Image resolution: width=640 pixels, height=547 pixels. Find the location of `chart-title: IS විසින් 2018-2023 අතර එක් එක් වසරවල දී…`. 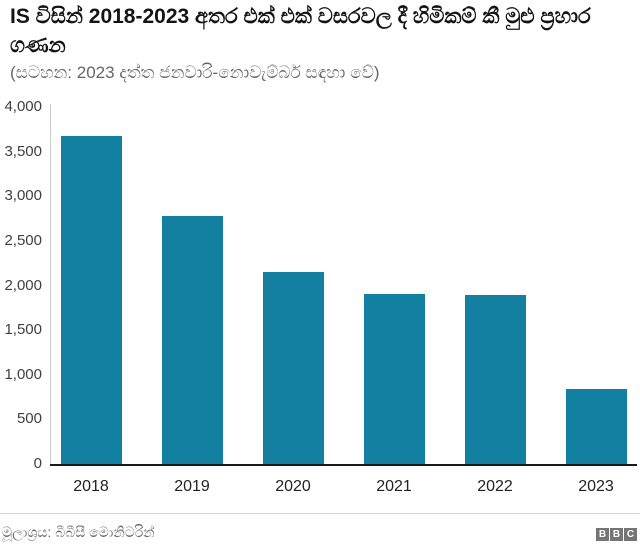

chart-title: IS විසින් 2018-2023 අතර එක් එක් වසරවල දී… is located at coordinates (300, 31).